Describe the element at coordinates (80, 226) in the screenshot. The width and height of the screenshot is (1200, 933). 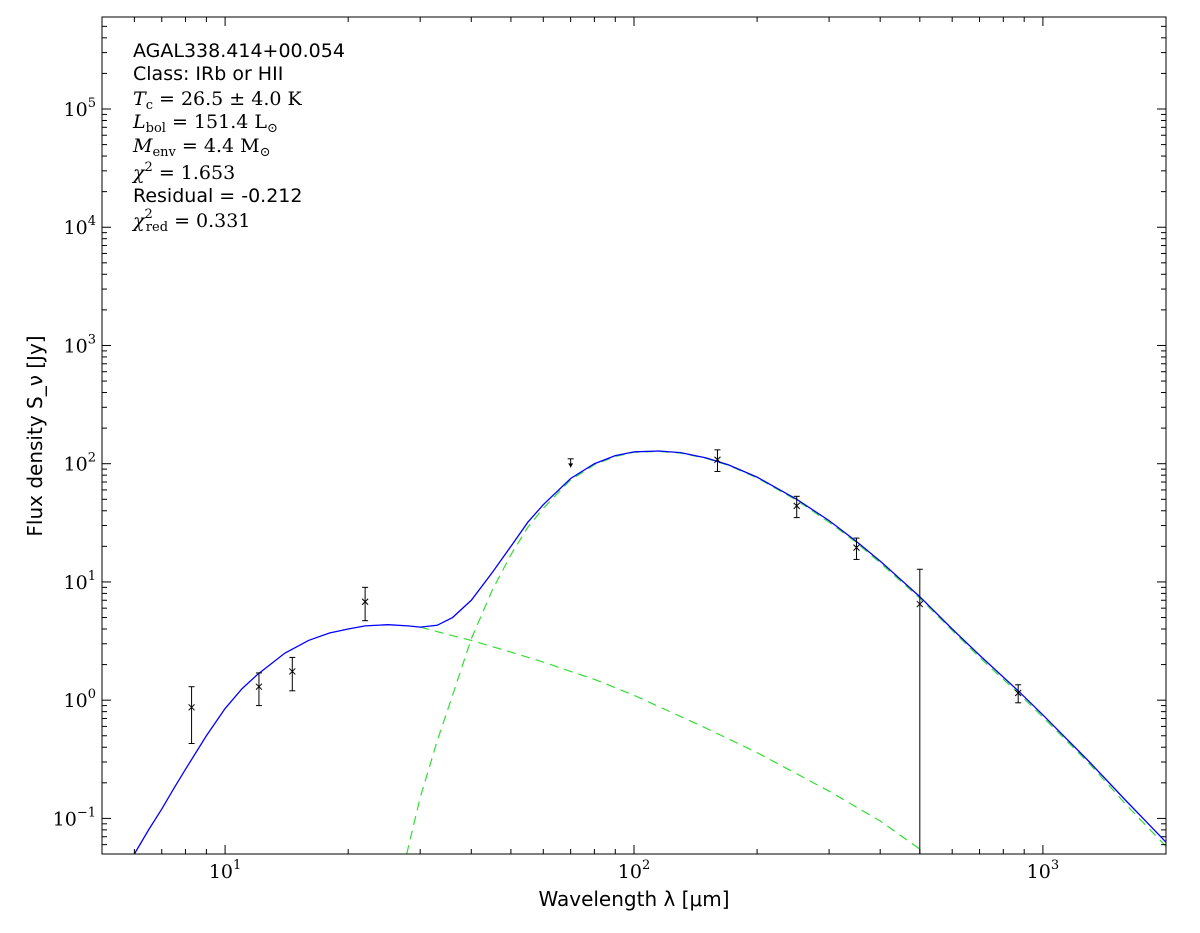
I see `y-tick-label: 10⁴` at that location.